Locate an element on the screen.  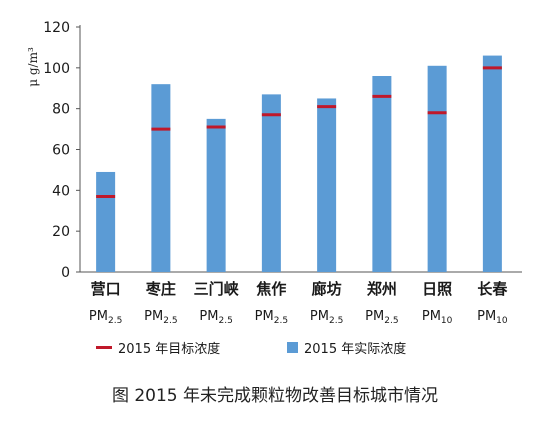
target-line-swatch is located at coordinates (104, 347).